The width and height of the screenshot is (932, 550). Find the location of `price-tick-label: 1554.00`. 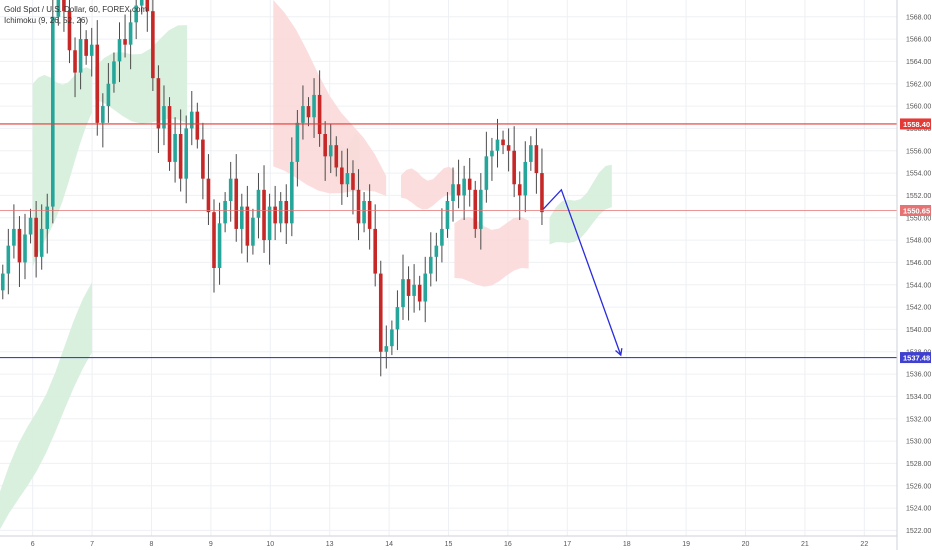

price-tick-label: 1554.00 is located at coordinates (918, 174).